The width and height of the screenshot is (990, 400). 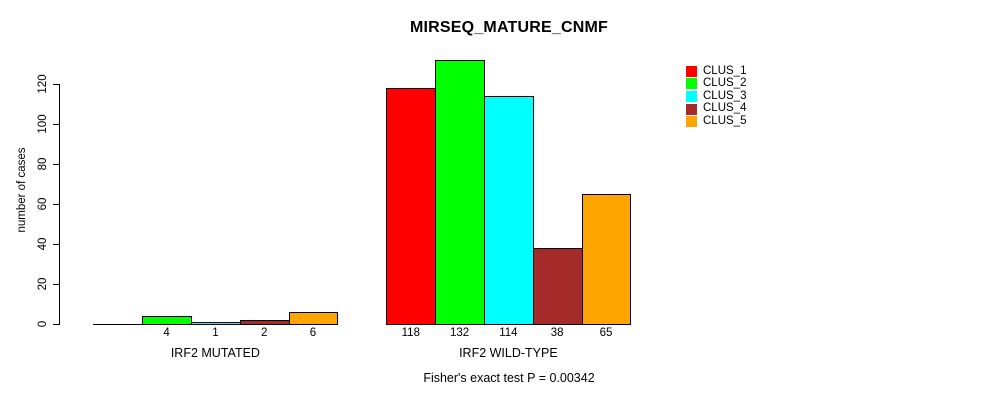 What do you see at coordinates (509, 378) in the screenshot?
I see `fisher-test-caption: Fisher's exact test P = 0.00342` at bounding box center [509, 378].